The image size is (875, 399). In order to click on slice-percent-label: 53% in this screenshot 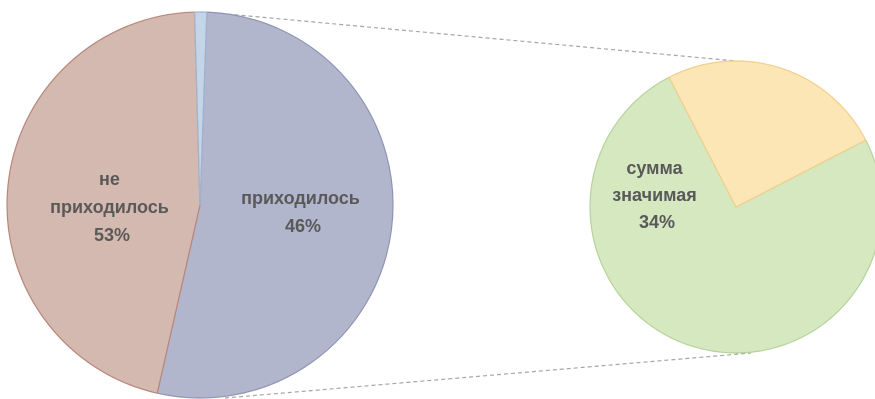, I will do `click(112, 235)`.